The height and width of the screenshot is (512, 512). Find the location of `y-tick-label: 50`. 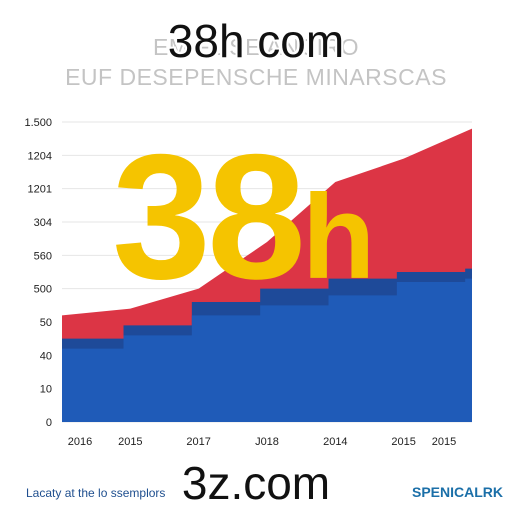

y-tick-label: 50 is located at coordinates (46, 323).